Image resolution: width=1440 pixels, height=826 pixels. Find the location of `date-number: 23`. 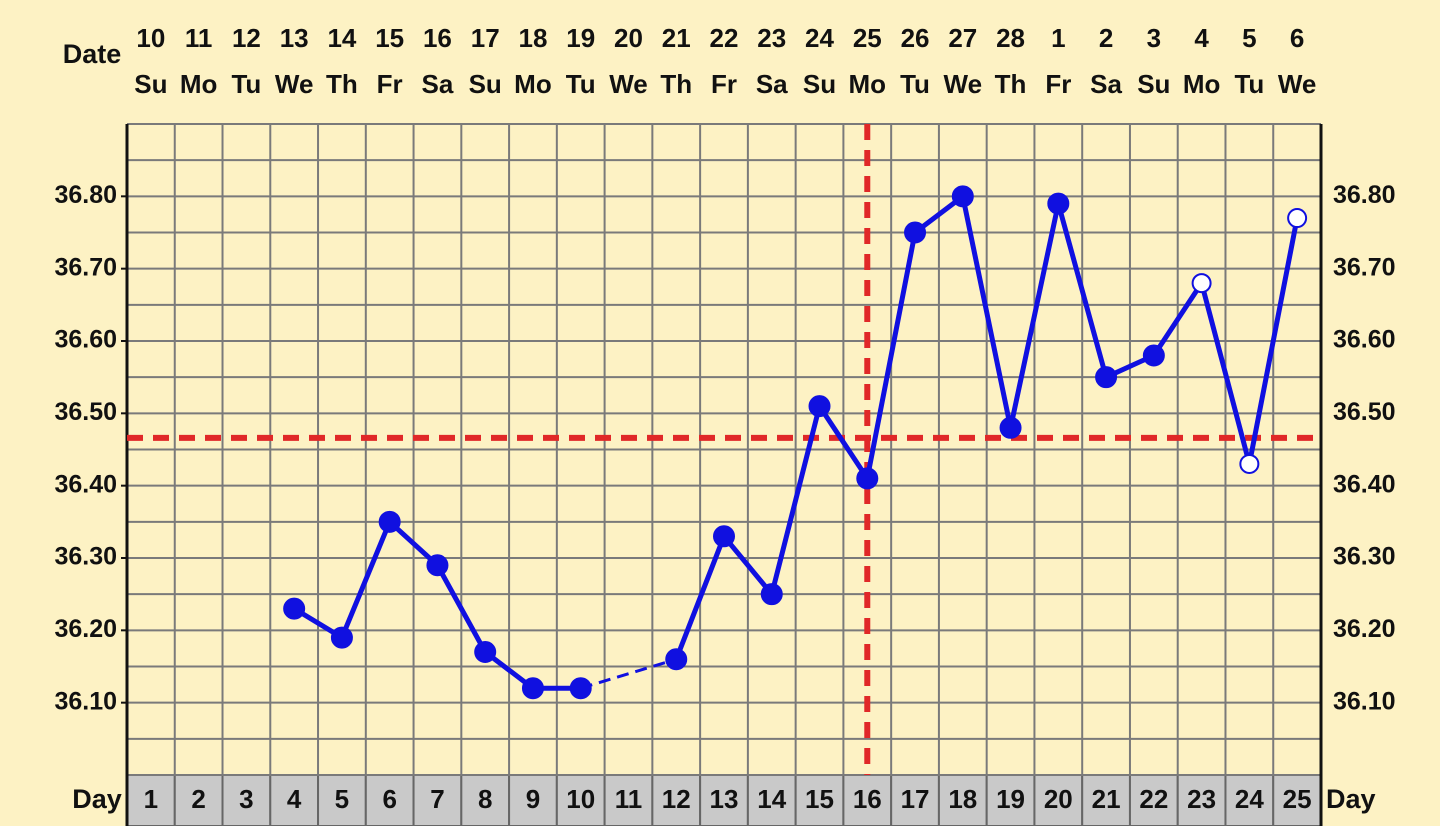

date-number: 23 is located at coordinates (771, 38).